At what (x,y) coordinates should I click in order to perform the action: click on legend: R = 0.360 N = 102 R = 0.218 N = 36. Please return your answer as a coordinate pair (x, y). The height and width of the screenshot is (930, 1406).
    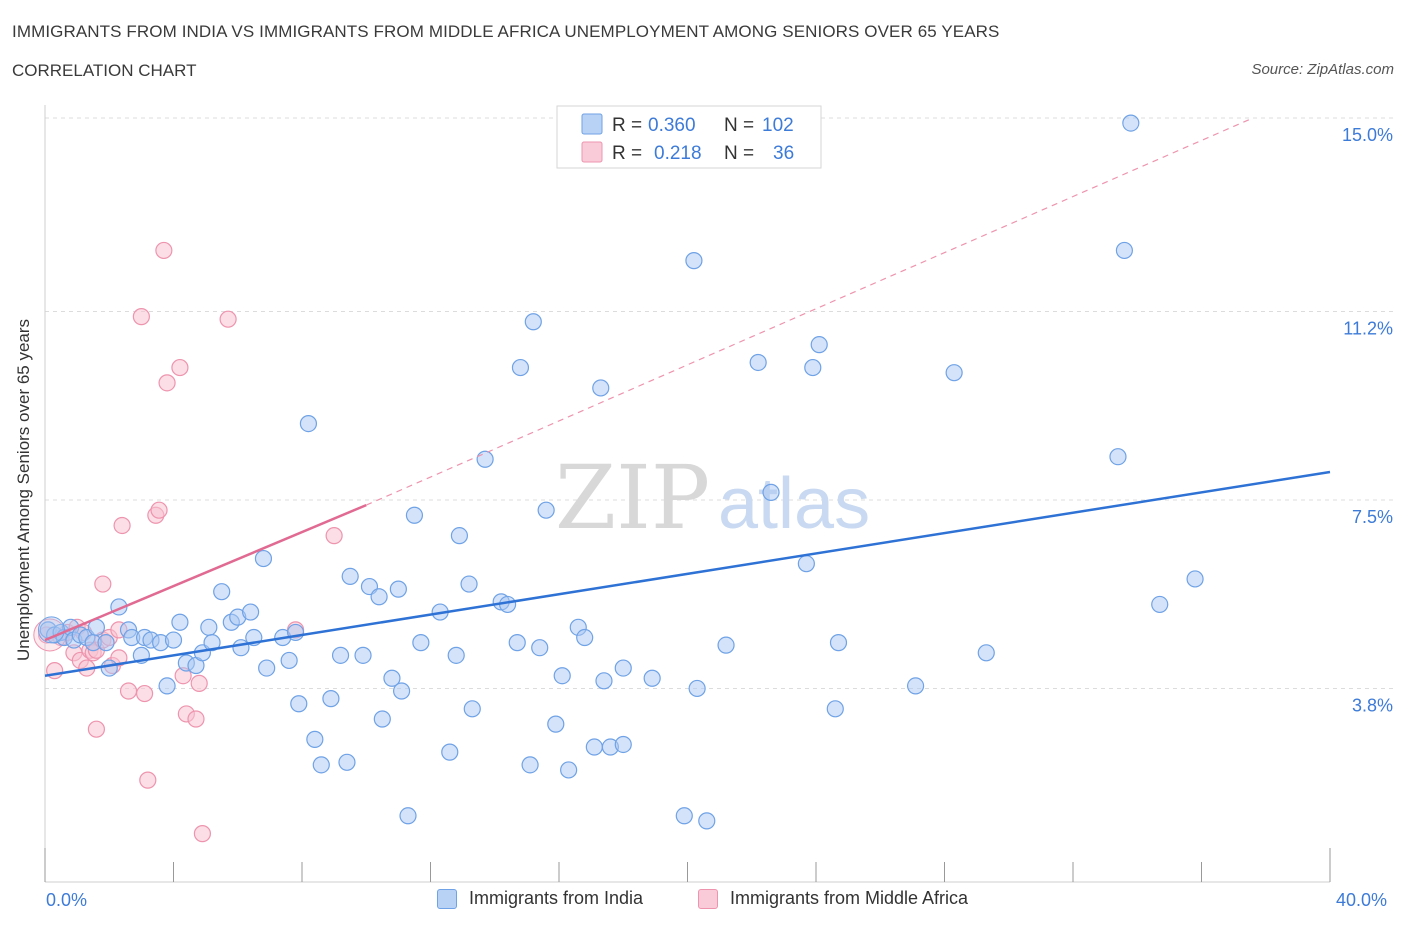
    Looking at the image, I should click on (689, 137).